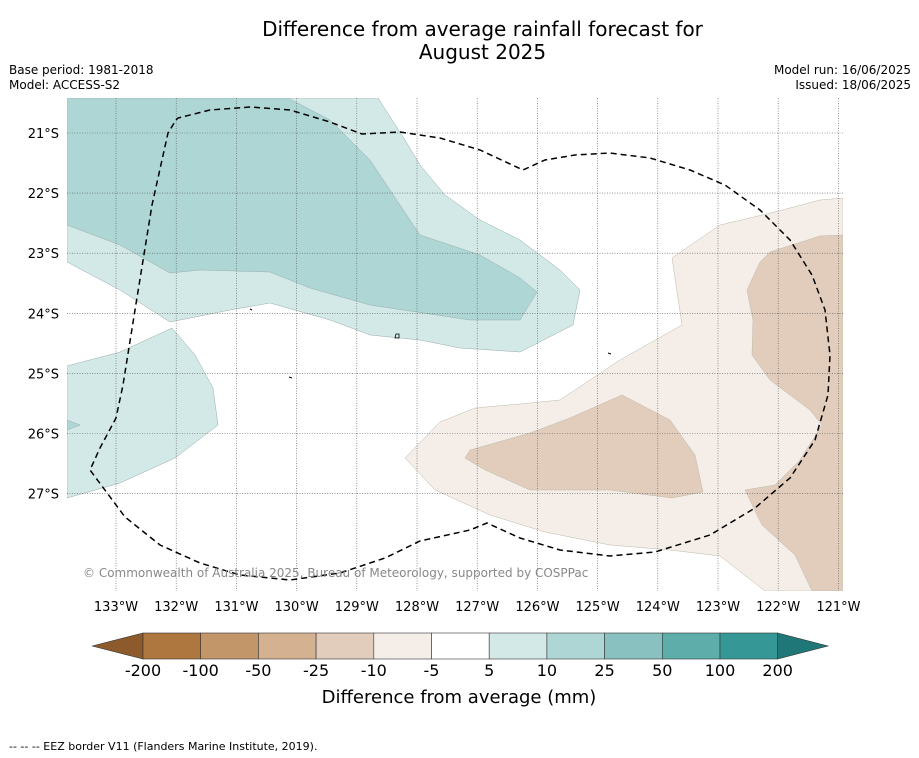 This screenshot has height=758, width=919. Describe the element at coordinates (74, 425) in the screenshot. I see `contour-teal-small` at that location.